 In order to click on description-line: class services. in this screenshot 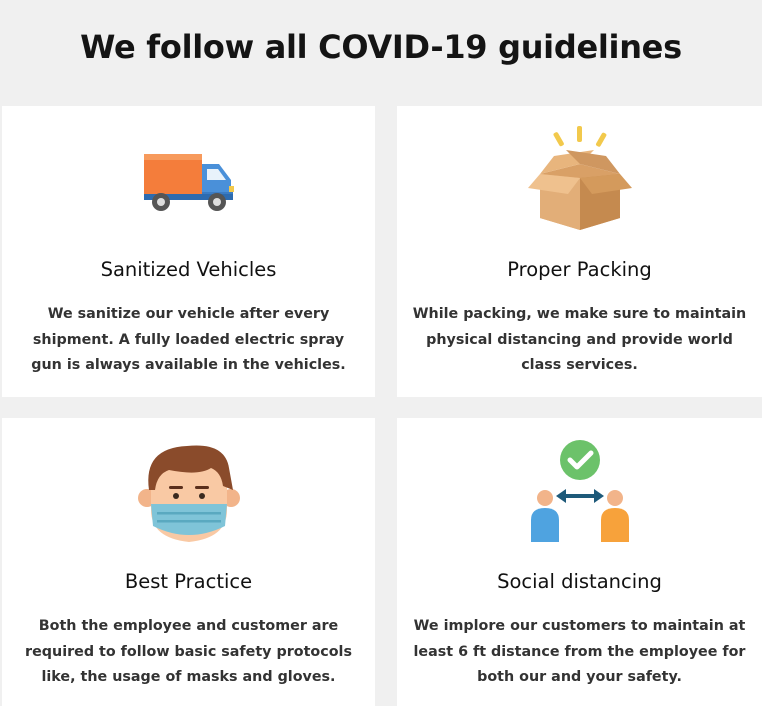, I will do `click(579, 365)`.